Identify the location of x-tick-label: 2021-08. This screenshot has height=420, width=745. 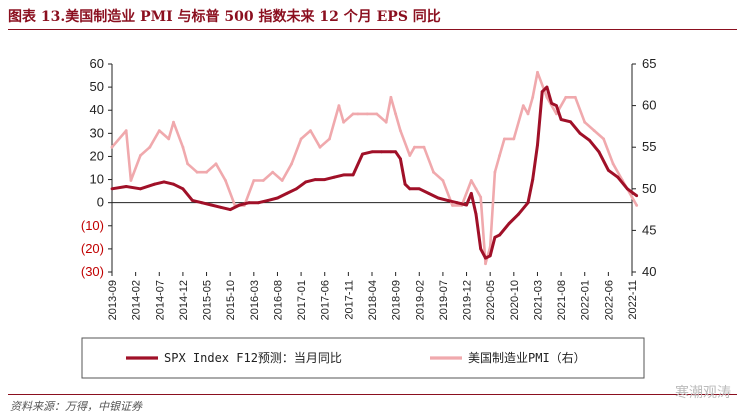
(562, 300).